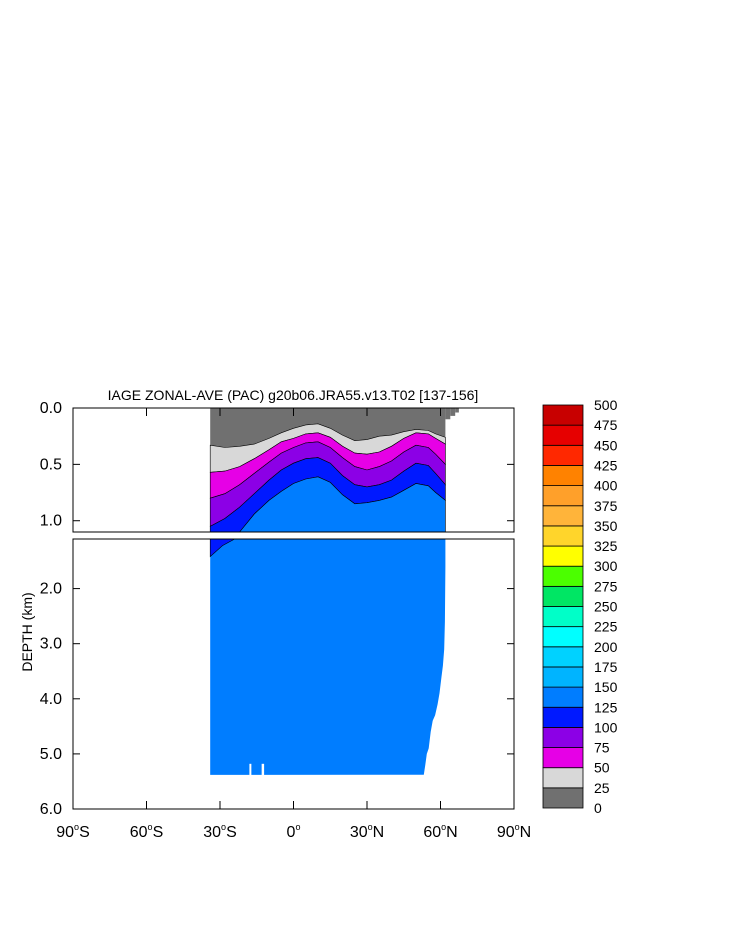 The width and height of the screenshot is (733, 945). I want to click on x-tick-label: 60oN, so click(440, 831).